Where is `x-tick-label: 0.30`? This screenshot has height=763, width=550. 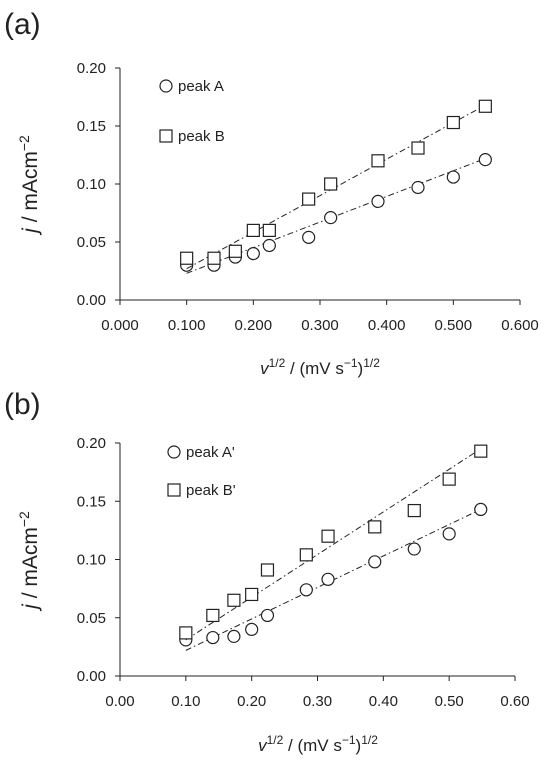
x-tick-label: 0.30 is located at coordinates (317, 701).